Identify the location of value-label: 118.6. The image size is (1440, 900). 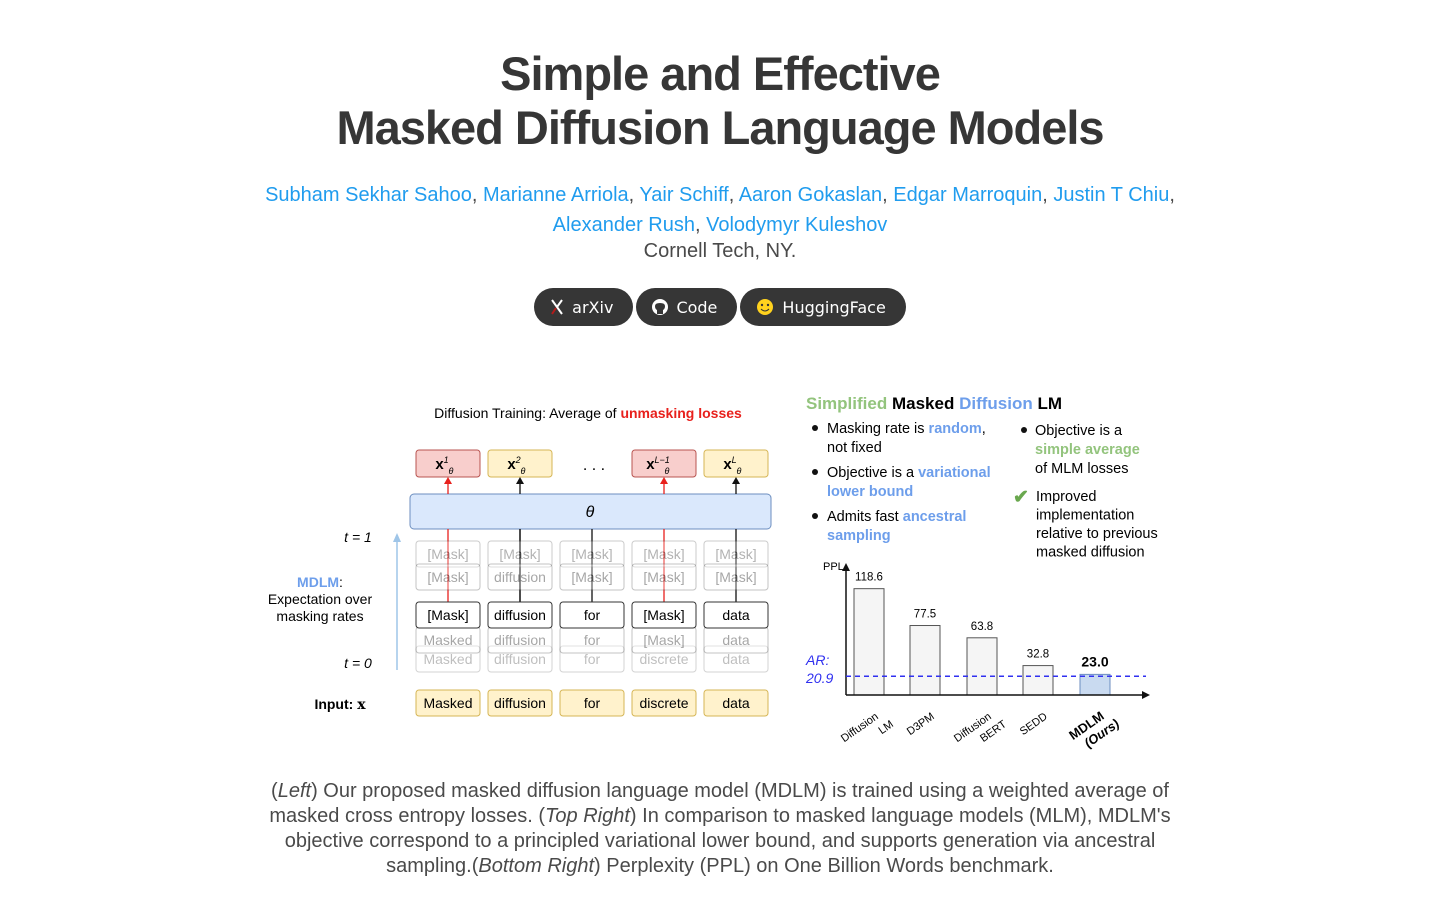
(869, 578).